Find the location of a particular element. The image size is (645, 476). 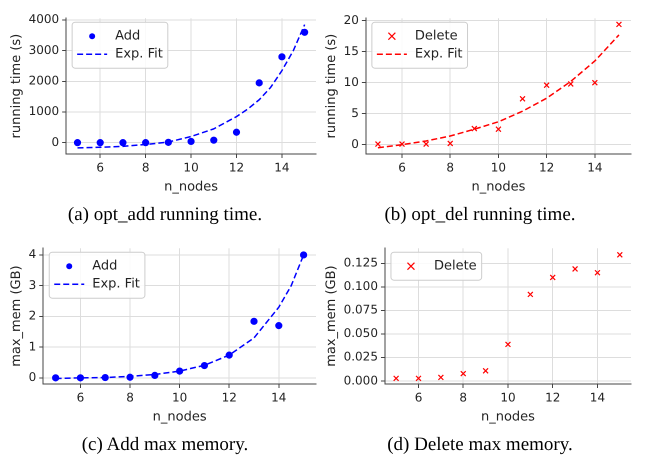

y-tick-label: 4000 is located at coordinates (44, 19).